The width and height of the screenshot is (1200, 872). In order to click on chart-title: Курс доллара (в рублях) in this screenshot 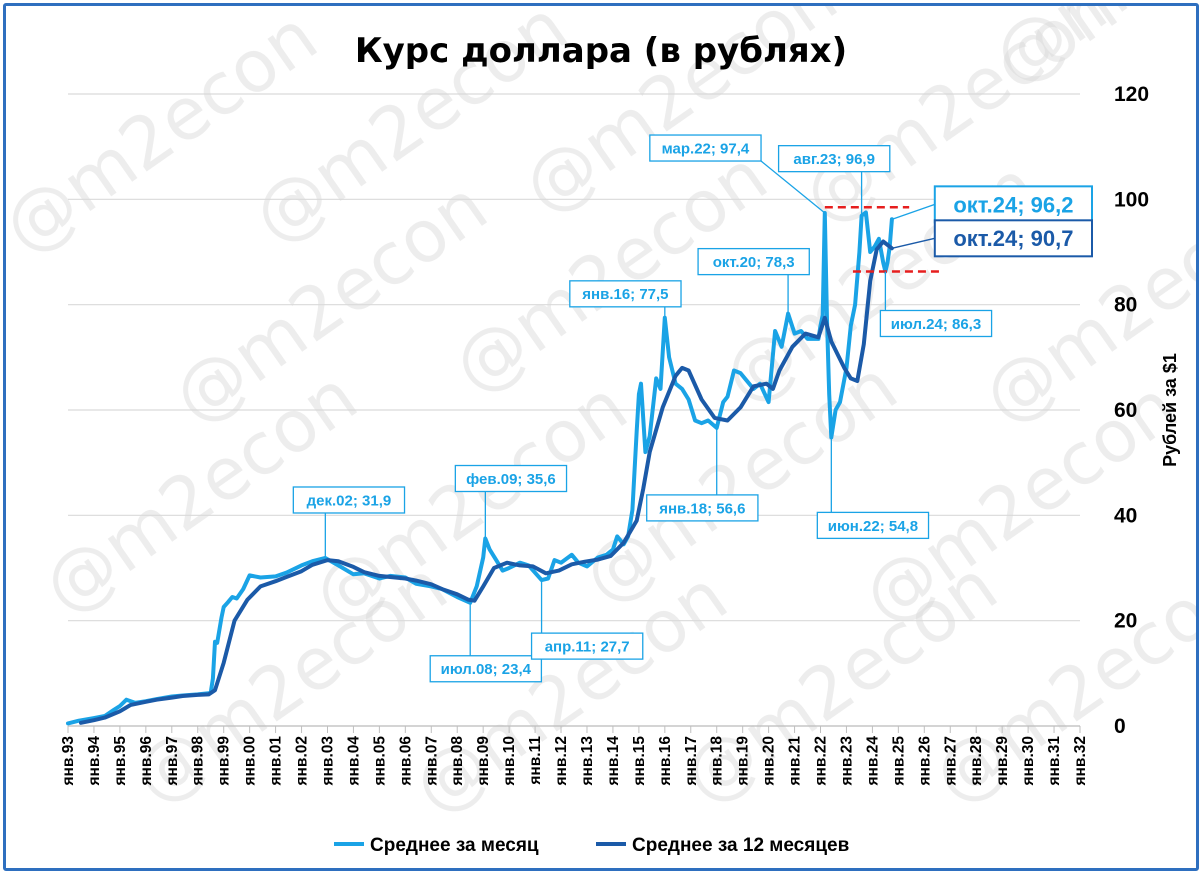, I will do `click(601, 51)`.